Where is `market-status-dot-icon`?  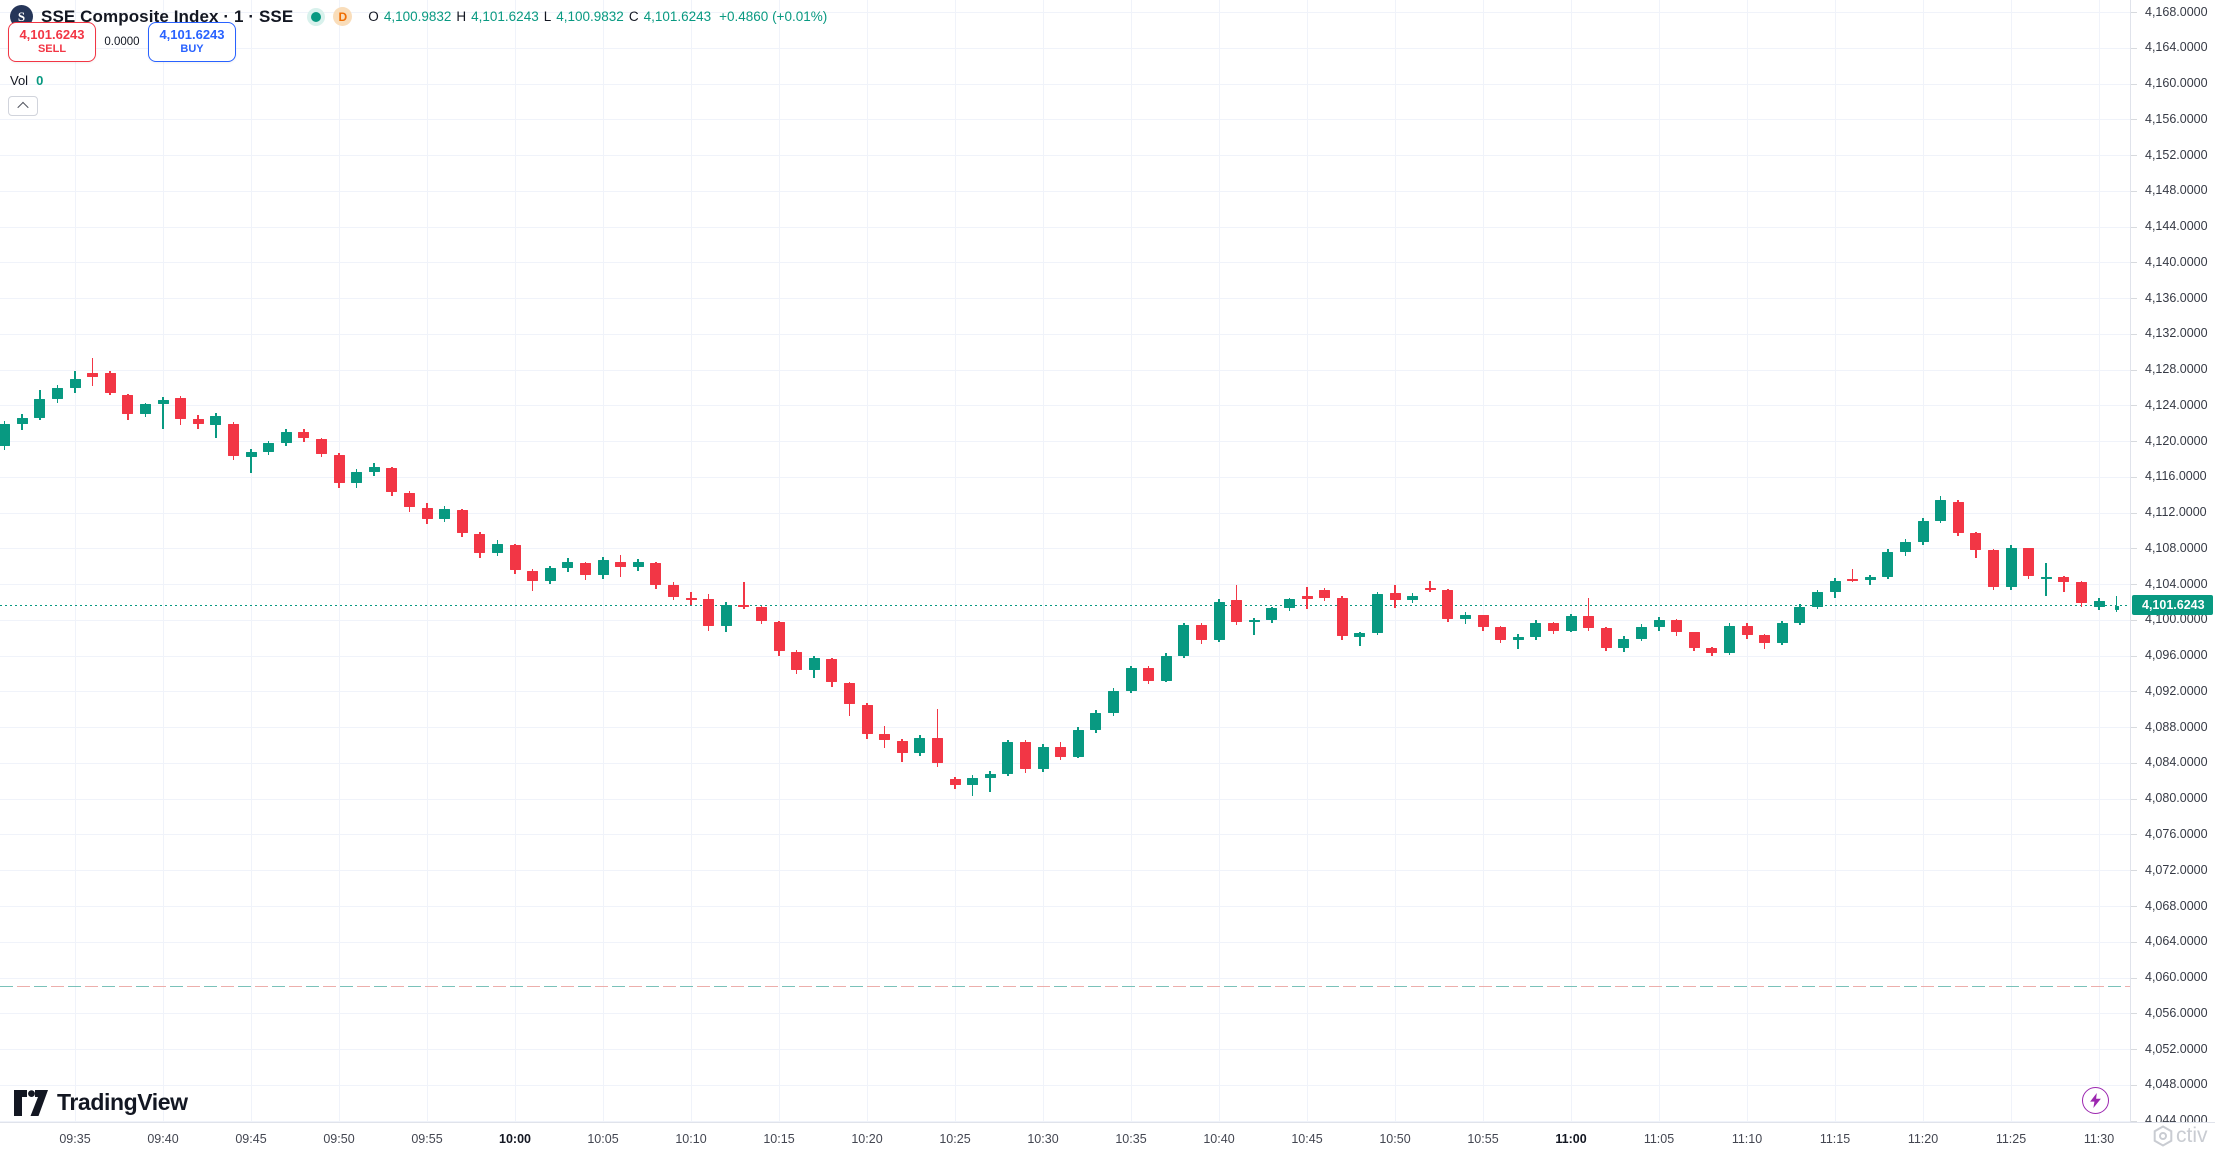
market-status-dot-icon is located at coordinates (316, 16).